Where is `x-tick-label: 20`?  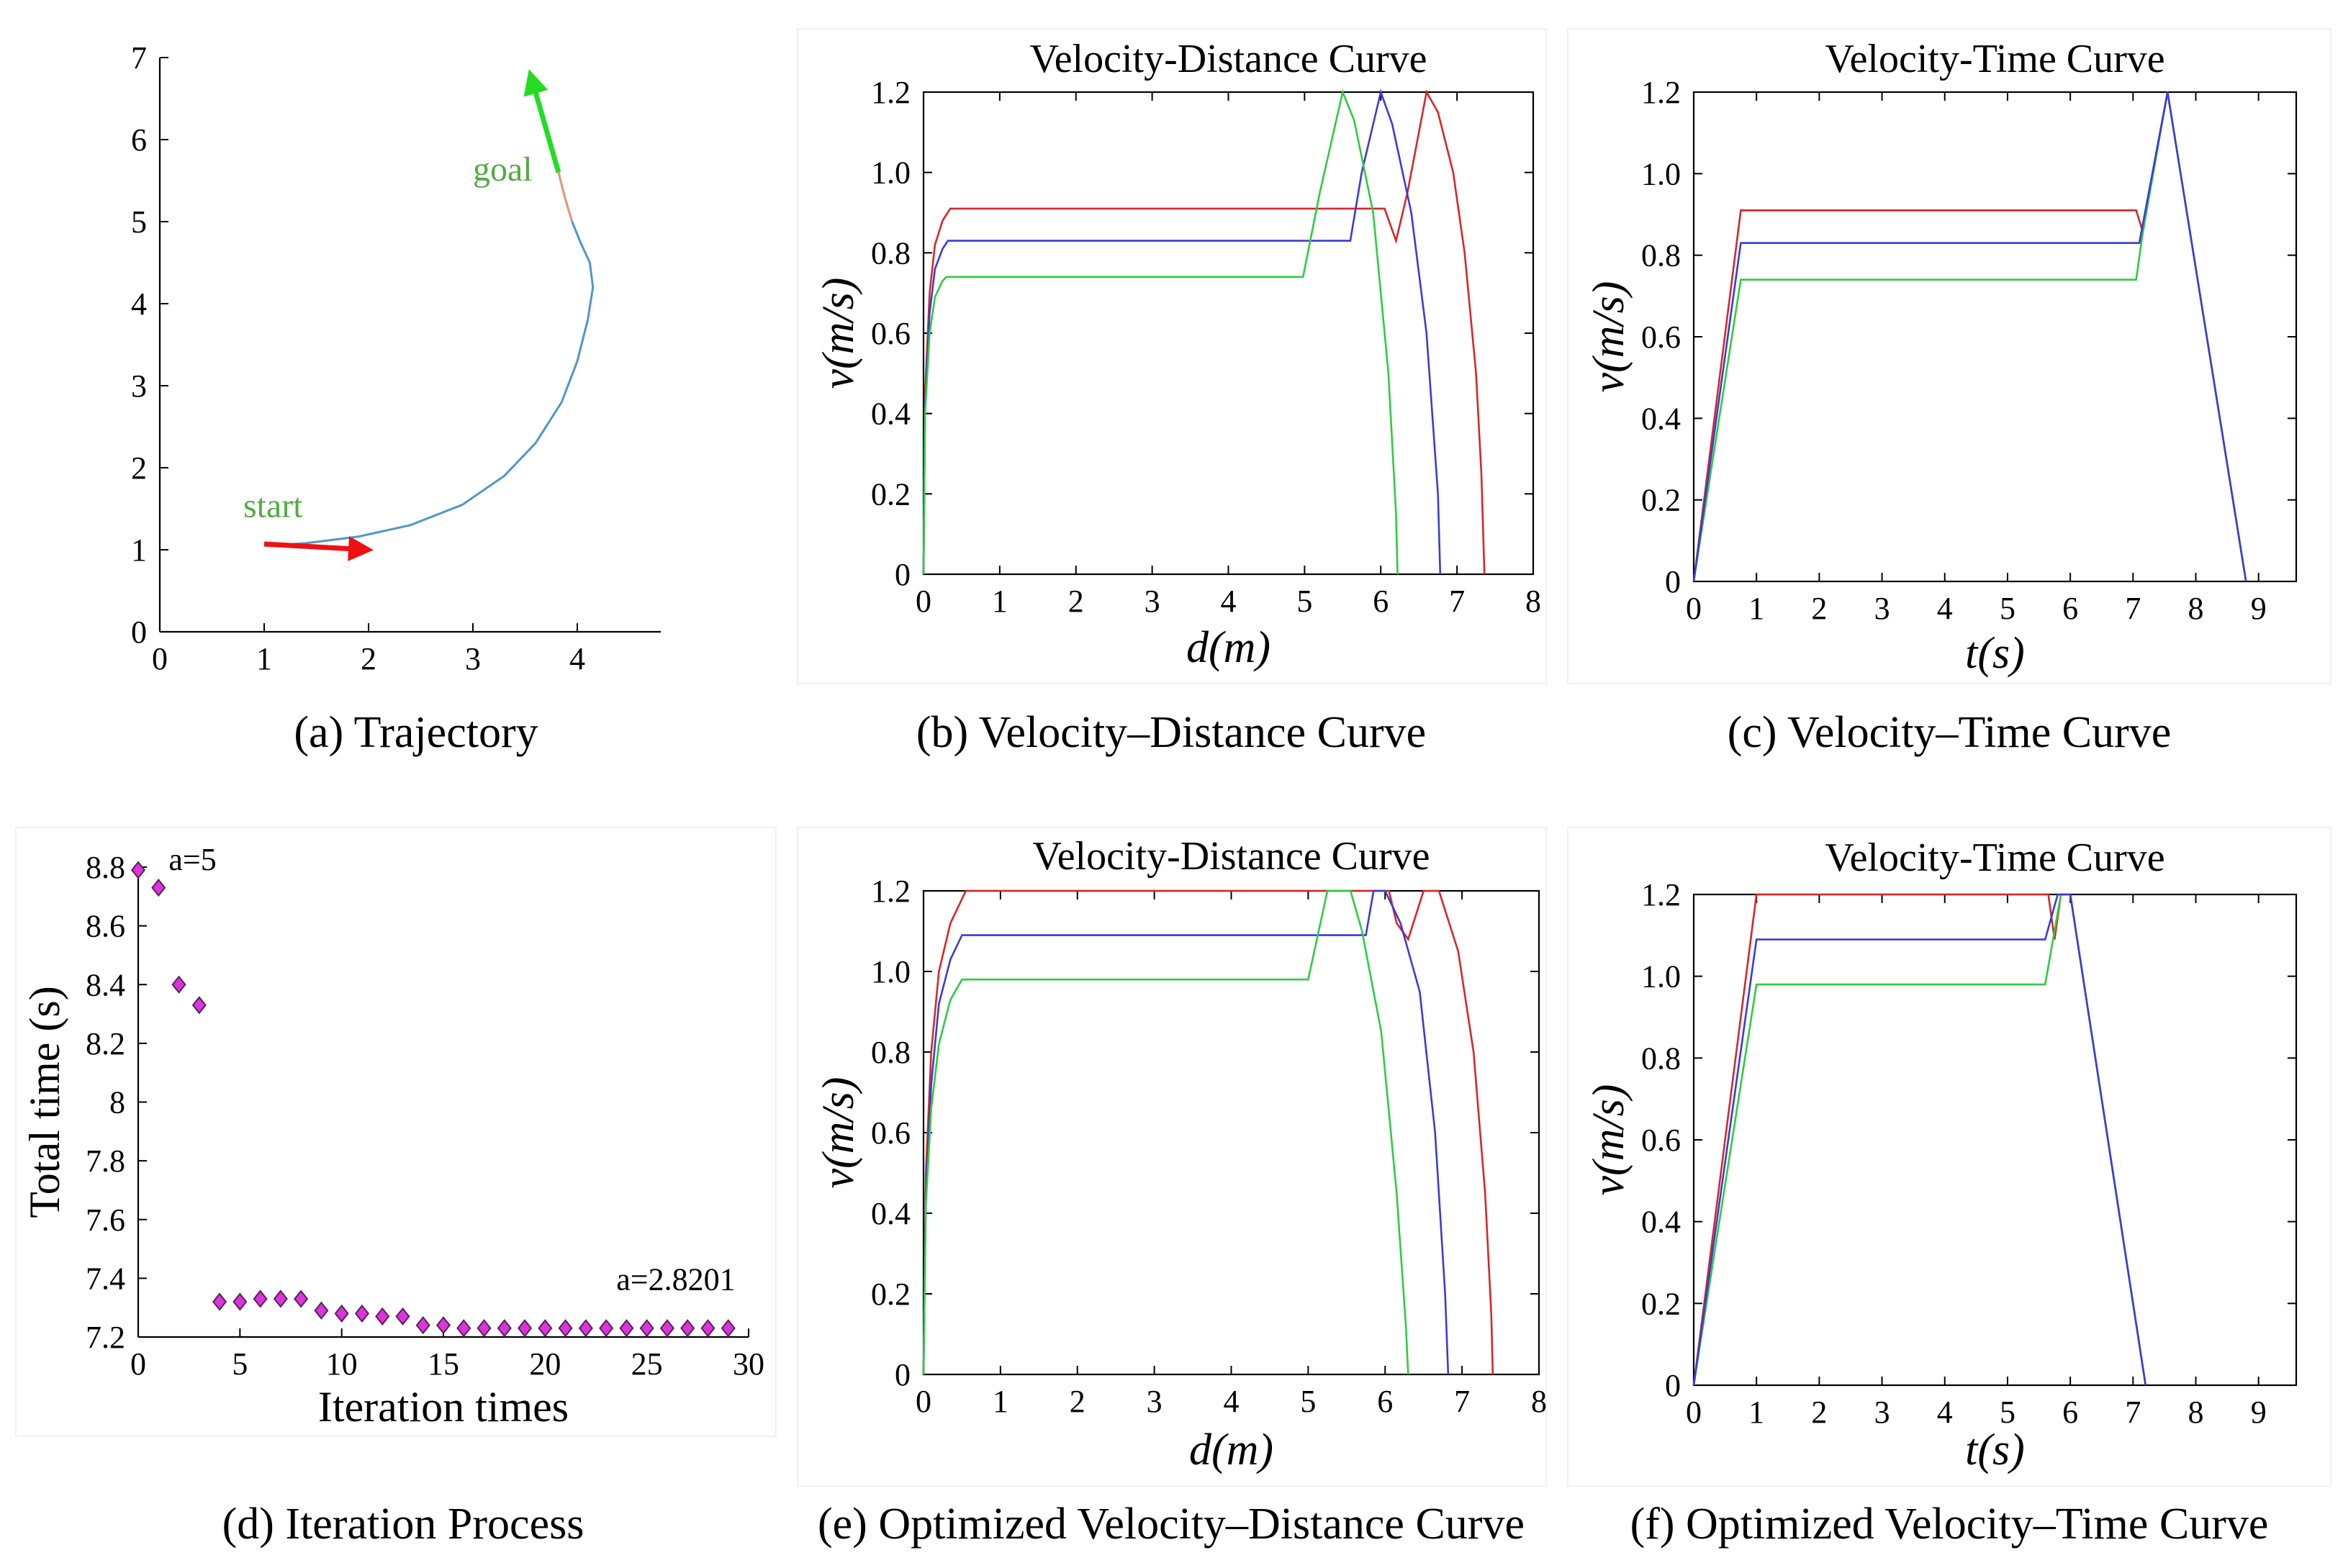
x-tick-label: 20 is located at coordinates (545, 1364).